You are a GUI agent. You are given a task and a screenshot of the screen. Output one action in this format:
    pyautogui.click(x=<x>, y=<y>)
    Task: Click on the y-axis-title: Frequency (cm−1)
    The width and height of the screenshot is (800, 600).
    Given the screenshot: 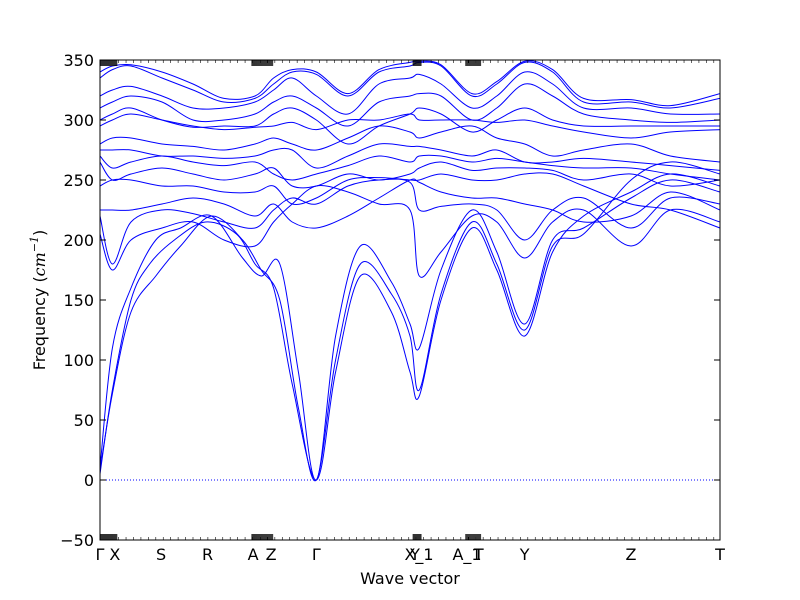 What is the action you would take?
    pyautogui.click(x=38, y=300)
    